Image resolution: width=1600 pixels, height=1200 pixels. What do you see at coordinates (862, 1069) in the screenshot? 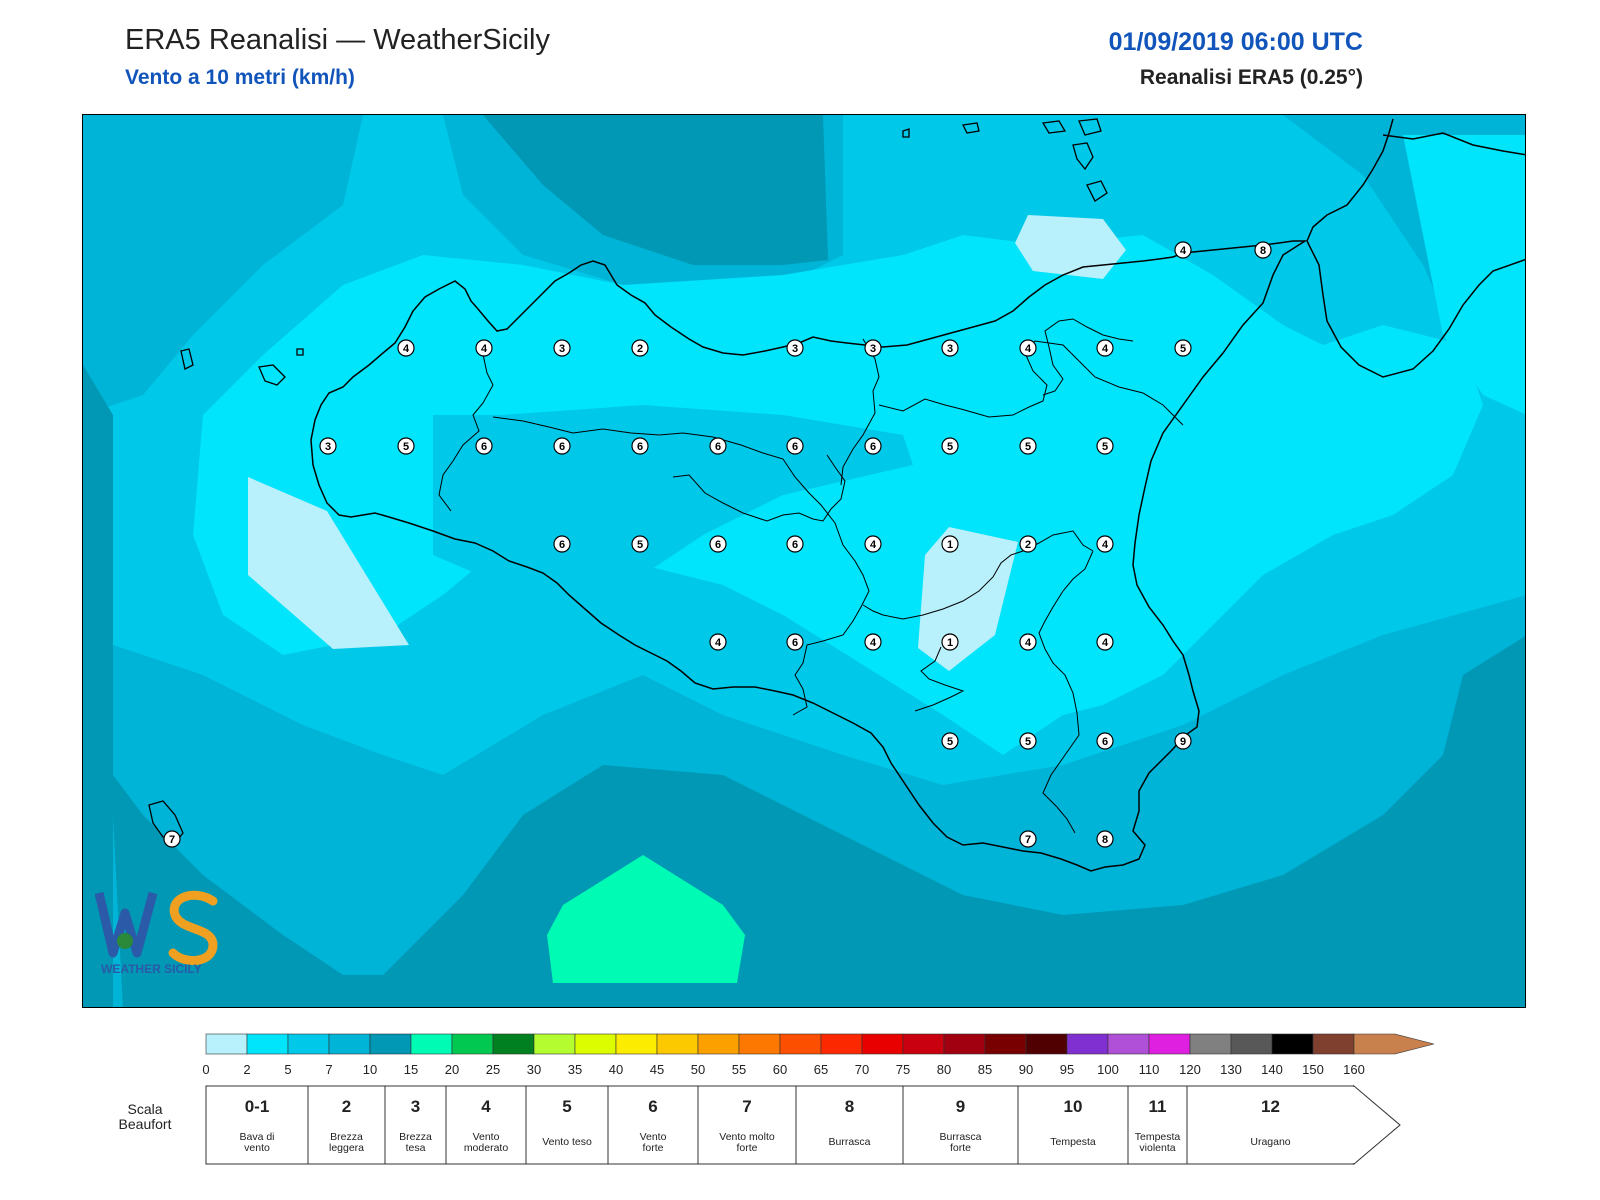
I see `colorbar-tick: 70` at bounding box center [862, 1069].